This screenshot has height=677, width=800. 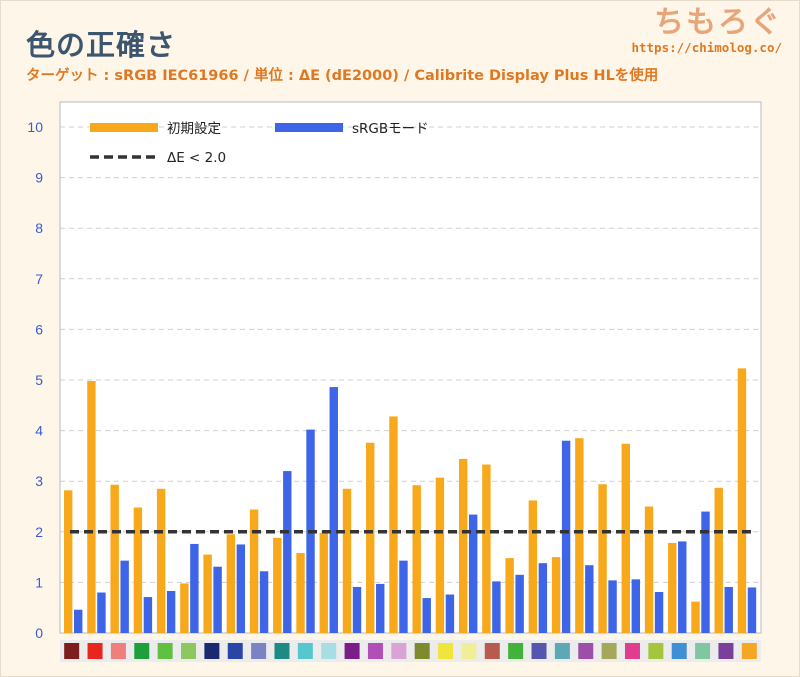 I want to click on legend-swatch-srgb, so click(x=309, y=127).